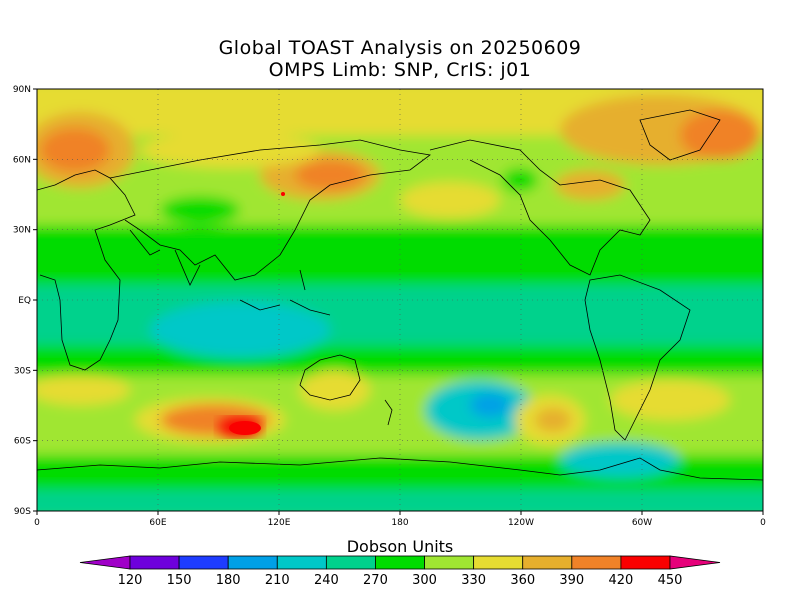 This screenshot has height=600, width=800. Describe the element at coordinates (400, 571) in the screenshot. I see `colorbar: 120 150 180 210 240 270 300 330 360 390 420 450` at that location.